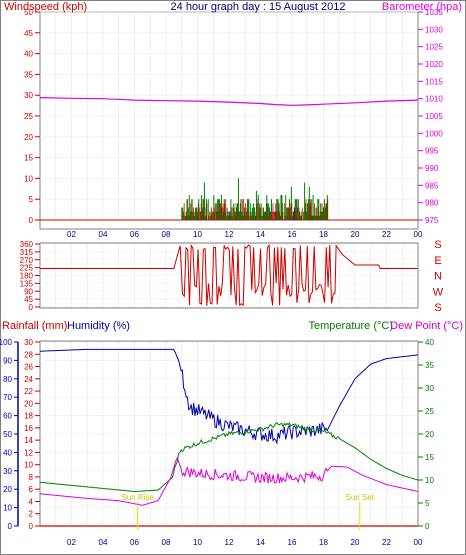  What do you see at coordinates (434, 81) in the screenshot?
I see `barometer-tick-label: 1015` at bounding box center [434, 81].